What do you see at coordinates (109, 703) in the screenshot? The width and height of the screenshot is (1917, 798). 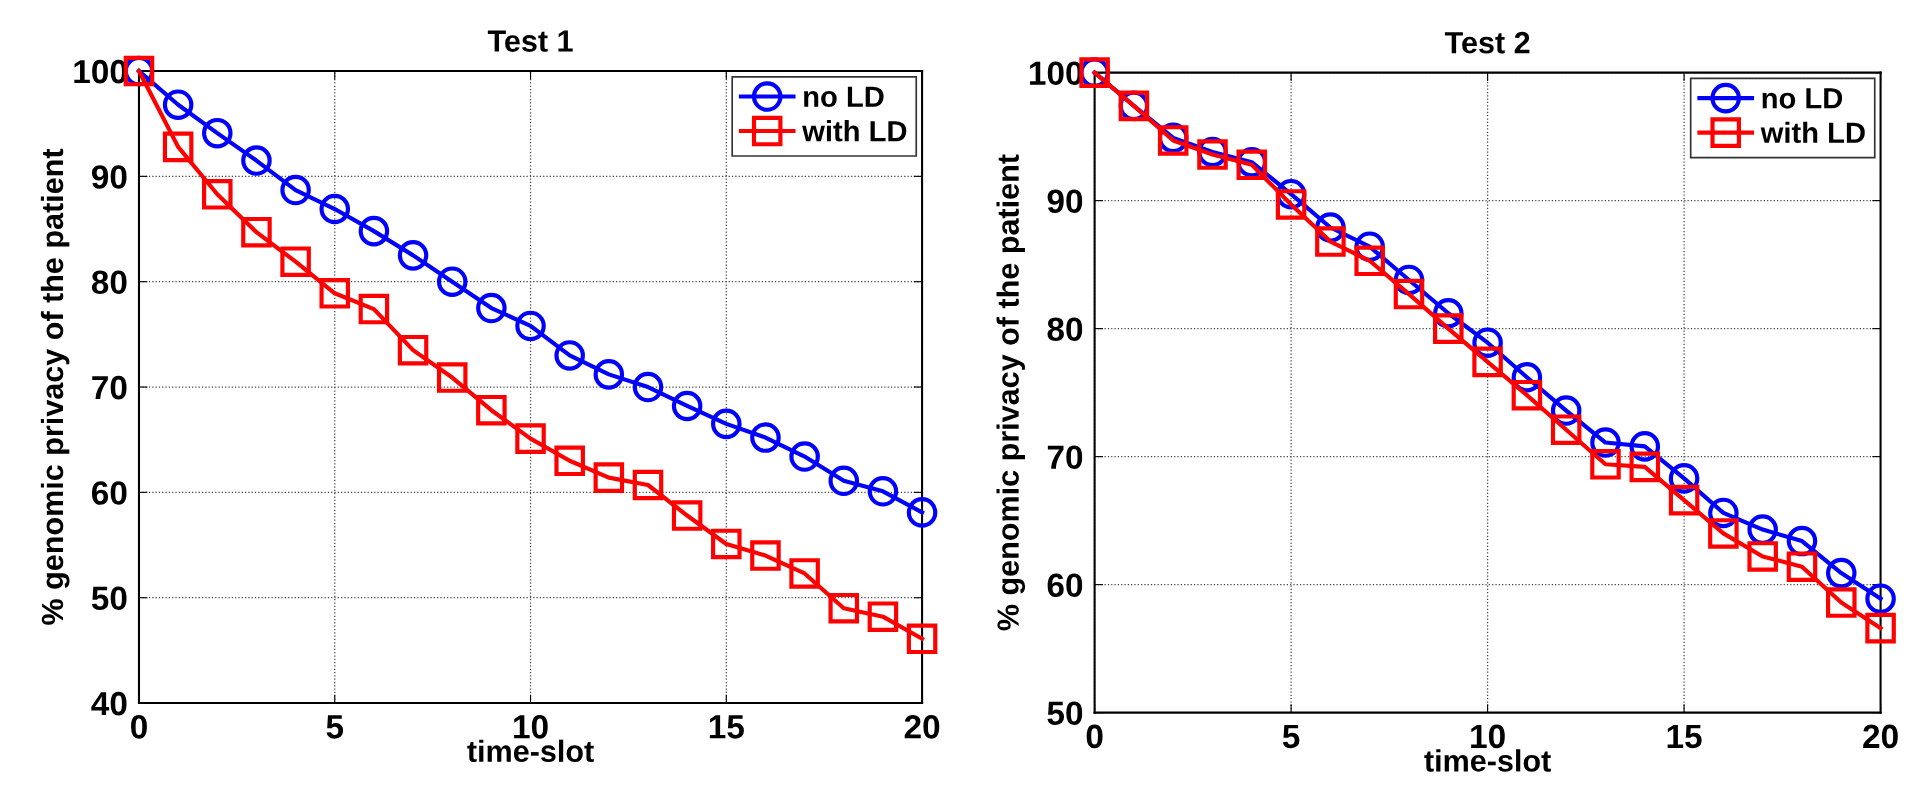 I see `y-tick-label: 40` at bounding box center [109, 703].